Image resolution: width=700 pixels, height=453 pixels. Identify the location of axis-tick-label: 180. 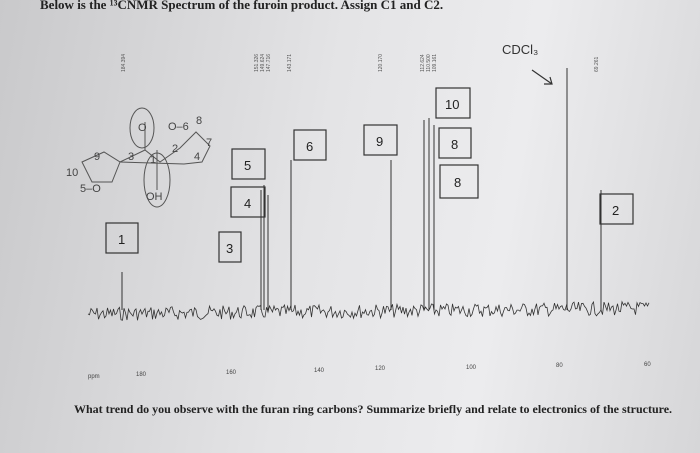
(141, 375).